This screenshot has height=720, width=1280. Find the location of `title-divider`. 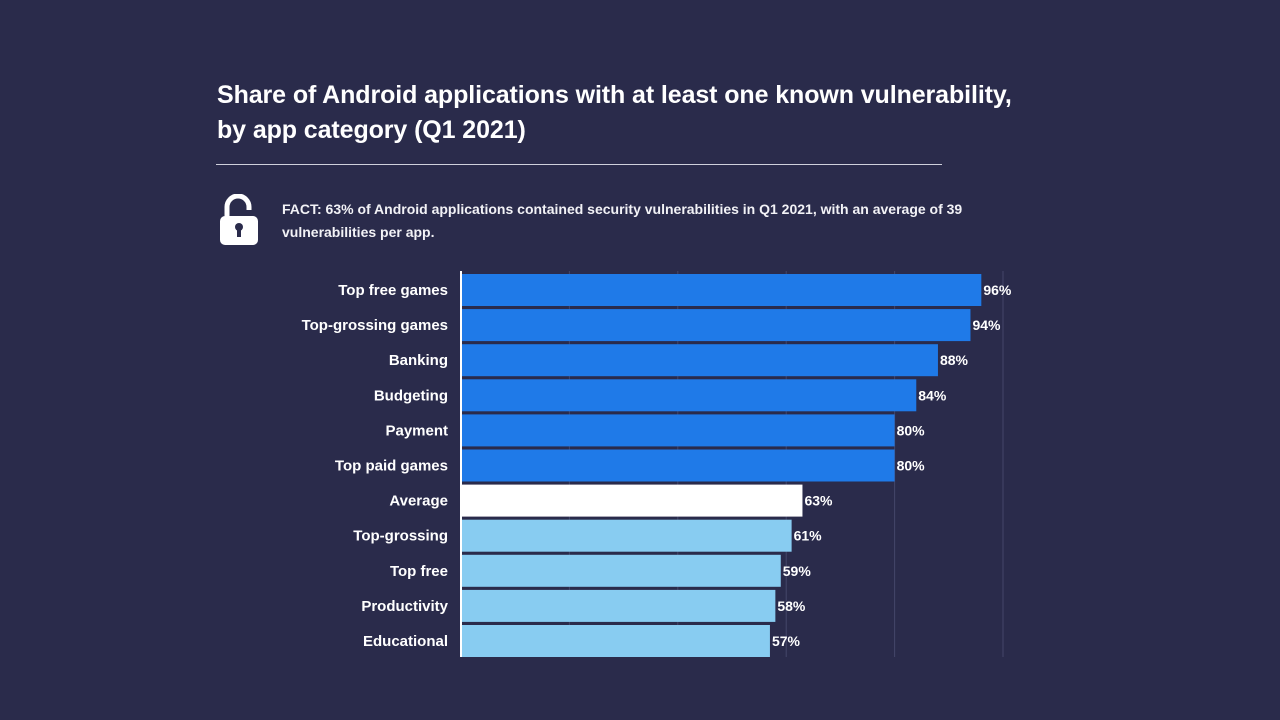

title-divider is located at coordinates (579, 164).